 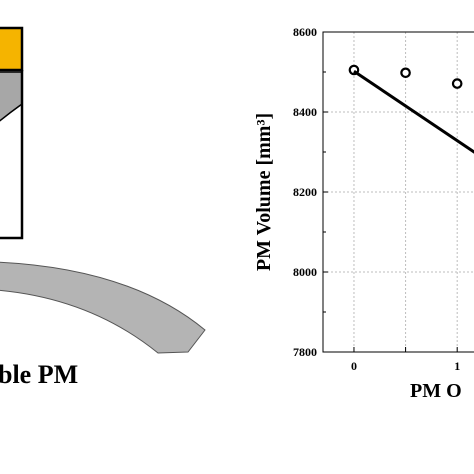 What do you see at coordinates (354, 366) in the screenshot?
I see `x-tick-label: 0` at bounding box center [354, 366].